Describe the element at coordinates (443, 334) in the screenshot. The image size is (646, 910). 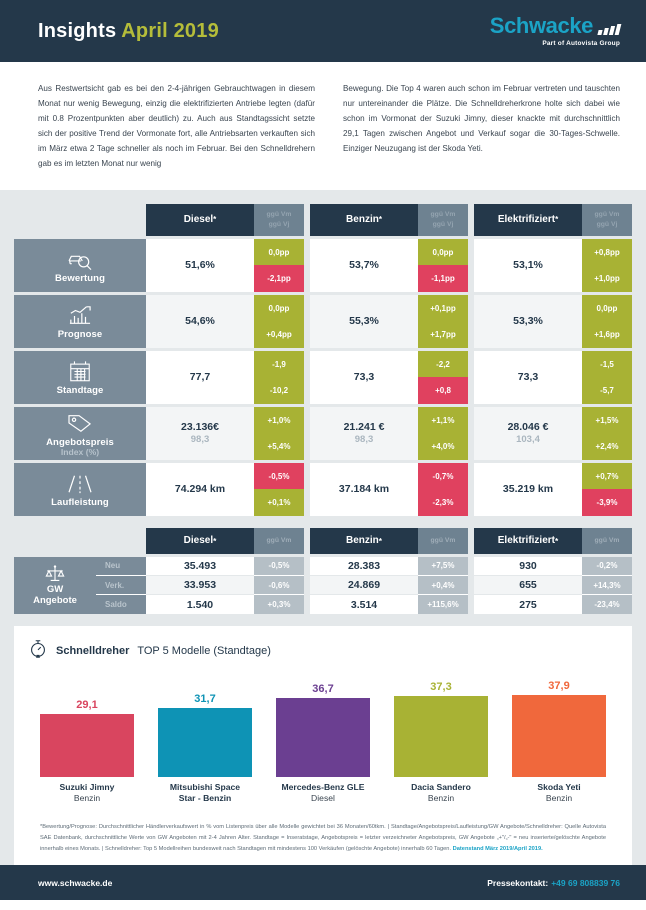
I see `delta-vj: +1,7pp` at that location.